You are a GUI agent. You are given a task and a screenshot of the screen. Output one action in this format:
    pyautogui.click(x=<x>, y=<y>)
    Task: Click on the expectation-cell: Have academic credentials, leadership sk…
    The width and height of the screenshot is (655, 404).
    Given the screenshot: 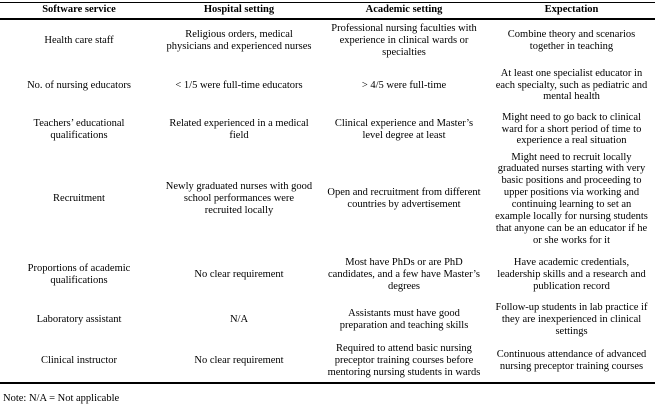 What is the action you would take?
    pyautogui.click(x=571, y=274)
    